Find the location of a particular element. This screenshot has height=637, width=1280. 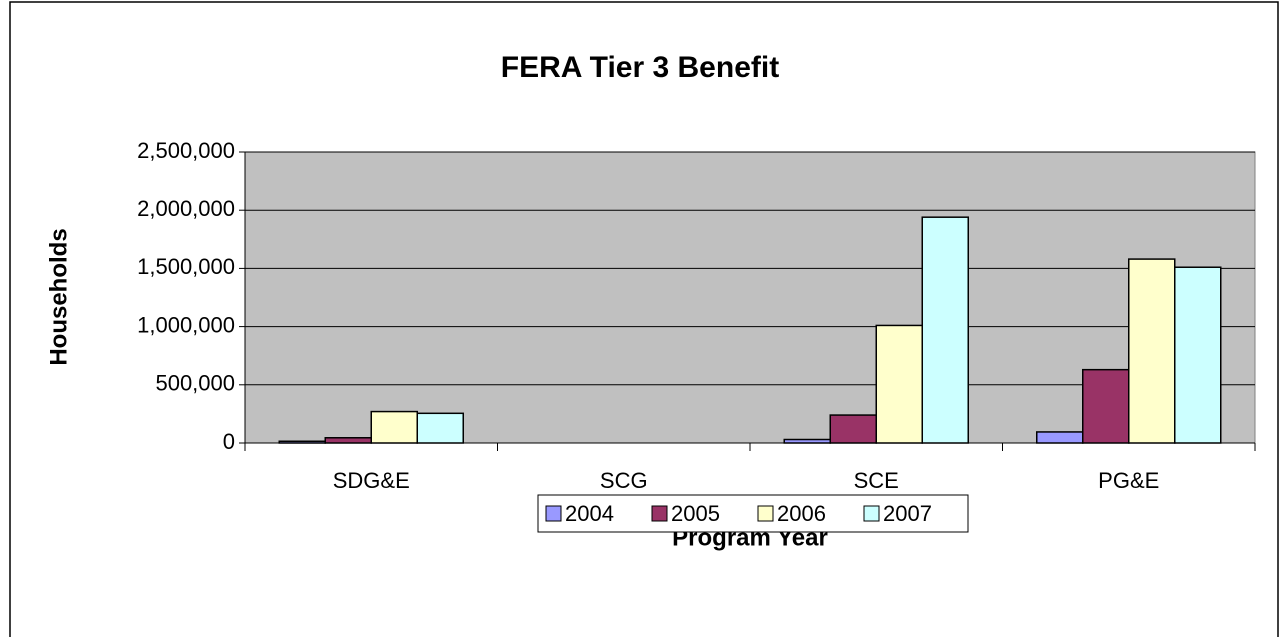

x-tick-label: SCG is located at coordinates (624, 480).